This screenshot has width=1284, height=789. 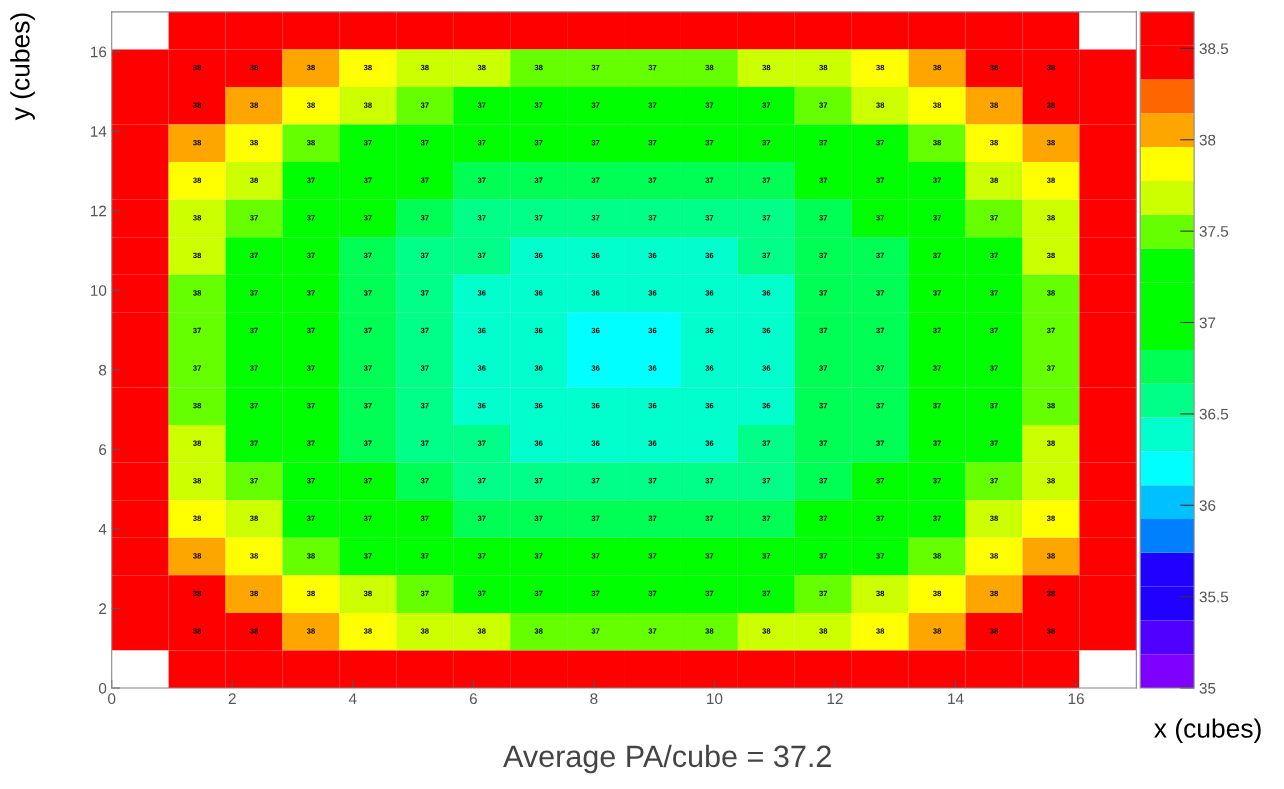 What do you see at coordinates (102, 529) in the screenshot?
I see `y-tick-label: 4` at bounding box center [102, 529].